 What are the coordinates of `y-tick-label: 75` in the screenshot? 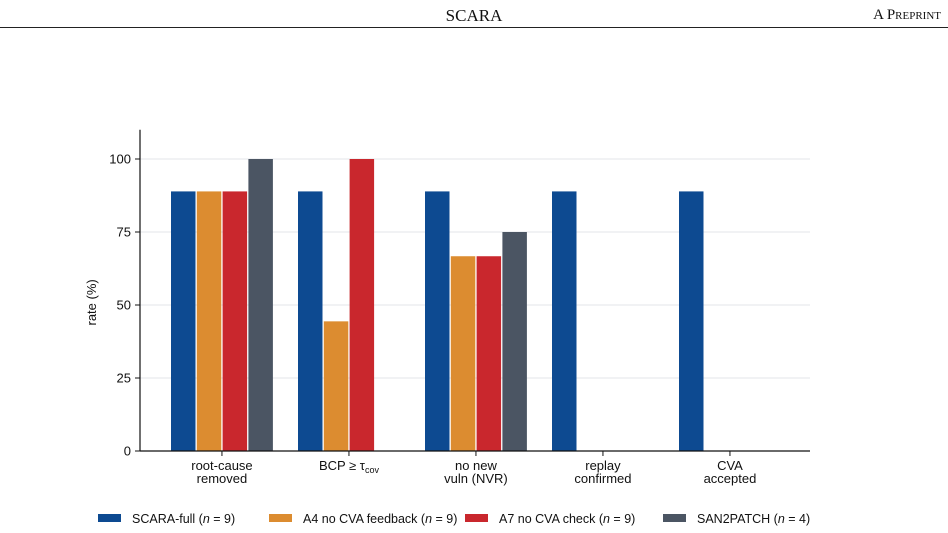 It's located at (124, 232).